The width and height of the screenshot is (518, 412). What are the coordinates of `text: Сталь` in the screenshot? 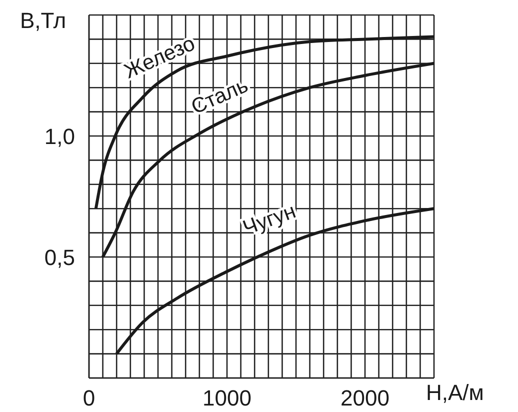 It's located at (220, 96).